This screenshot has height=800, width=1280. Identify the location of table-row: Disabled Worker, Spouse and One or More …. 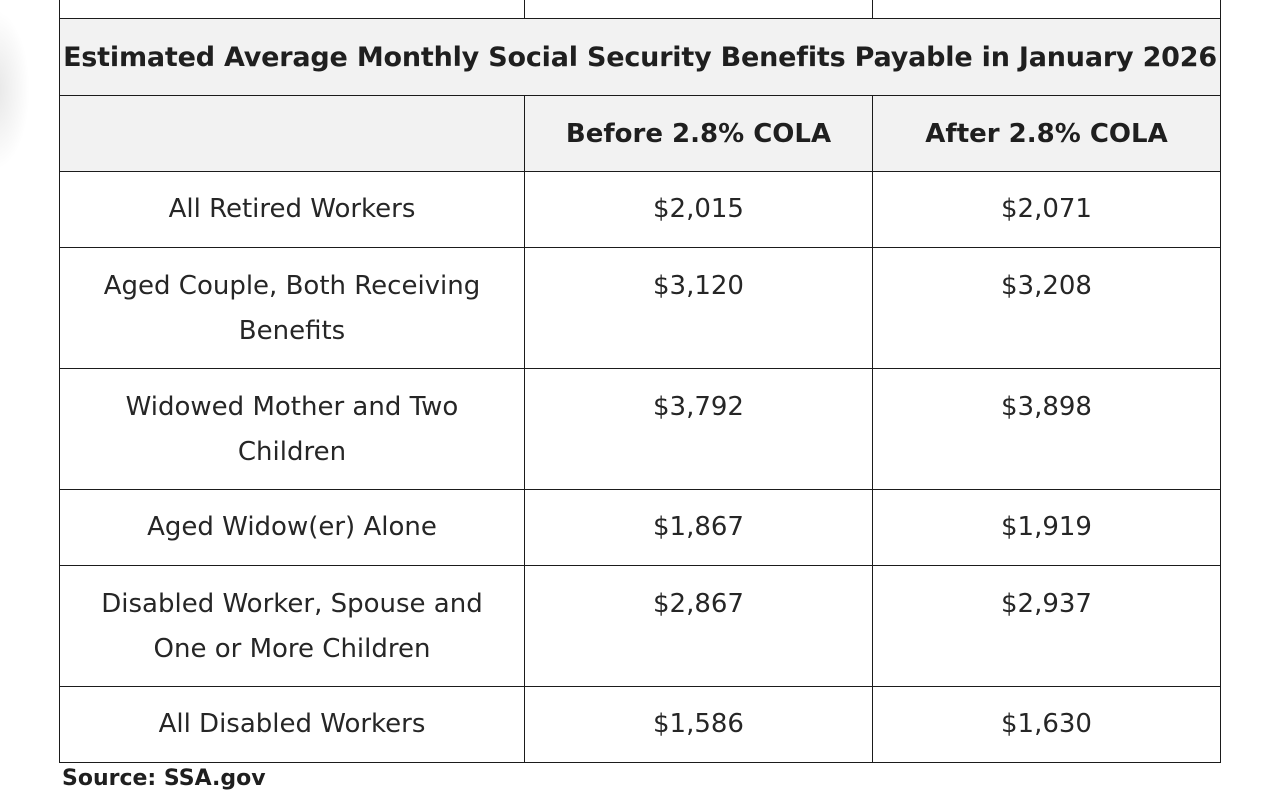
(640, 626).